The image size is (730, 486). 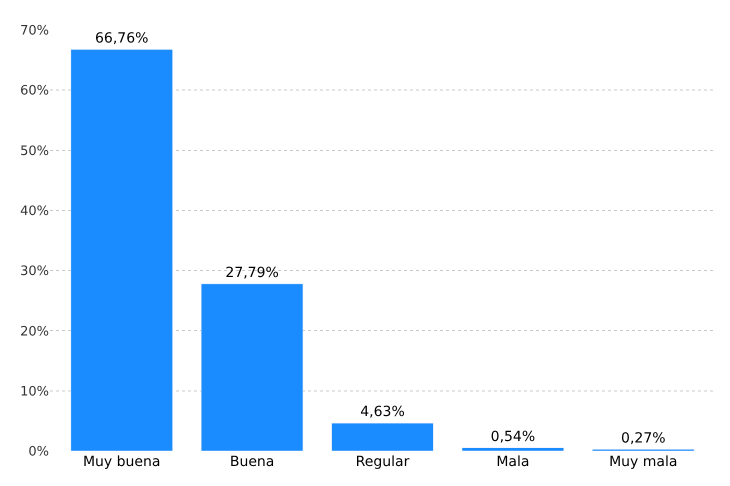 I want to click on y-tick-label: 0%, so click(x=38, y=452).